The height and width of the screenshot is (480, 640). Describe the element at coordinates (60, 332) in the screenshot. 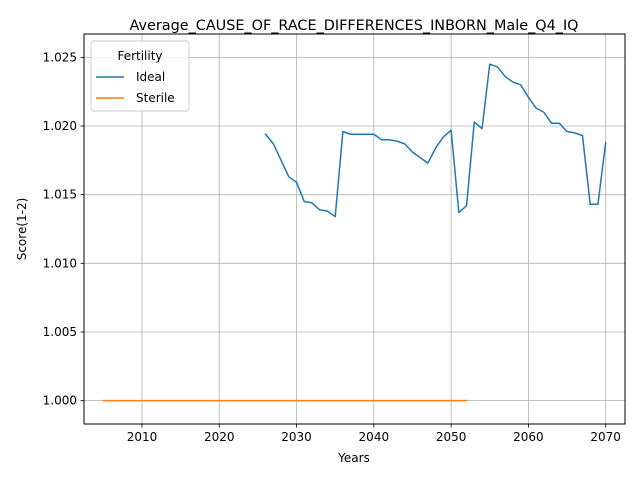

I see `y-tick-label: 1.005` at that location.